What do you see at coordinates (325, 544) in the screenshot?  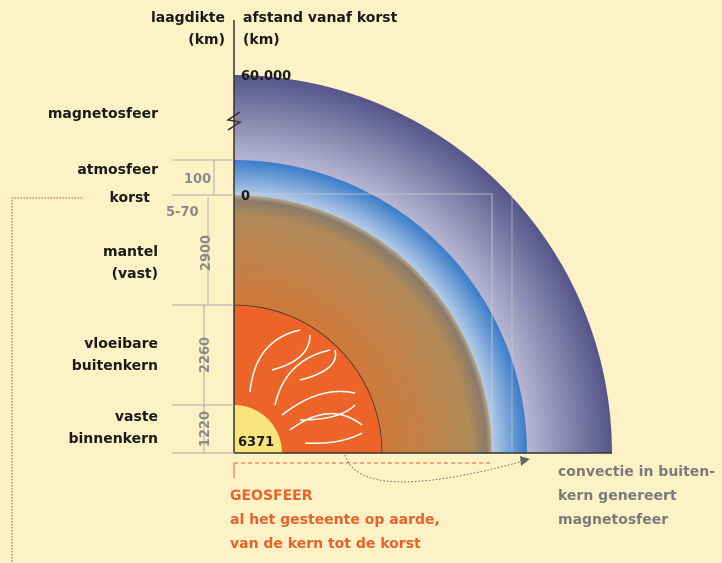 I see `geosphere-text: van de kern tot de korst` at bounding box center [325, 544].